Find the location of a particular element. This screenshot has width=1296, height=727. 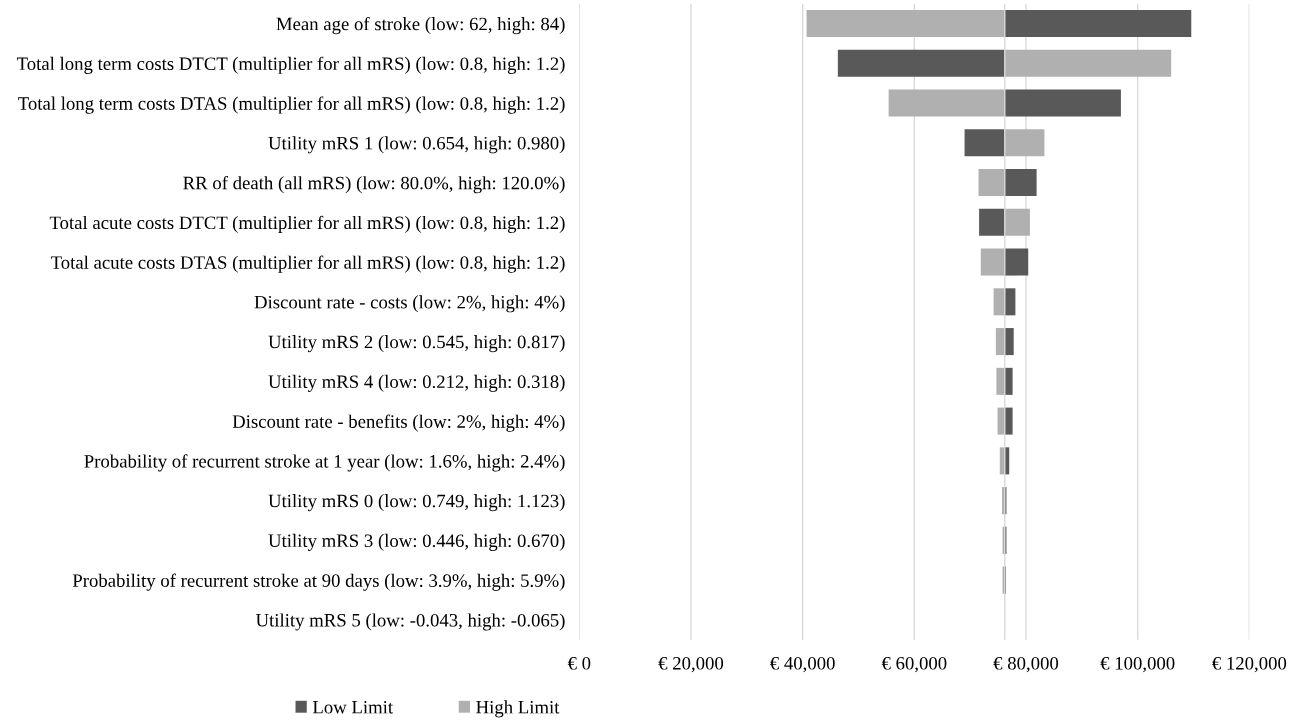

y-tick-label: Total long term costs DTCT (multiplier for all mRS) (low: 0.8, high: 1.2) is located at coordinates (290, 65).